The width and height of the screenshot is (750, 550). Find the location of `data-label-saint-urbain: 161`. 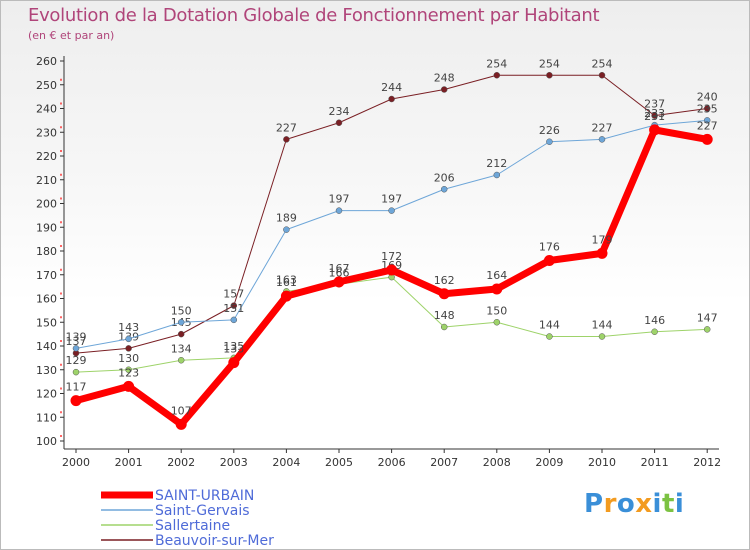

data-label-saint-urbain: 161 is located at coordinates (286, 282).